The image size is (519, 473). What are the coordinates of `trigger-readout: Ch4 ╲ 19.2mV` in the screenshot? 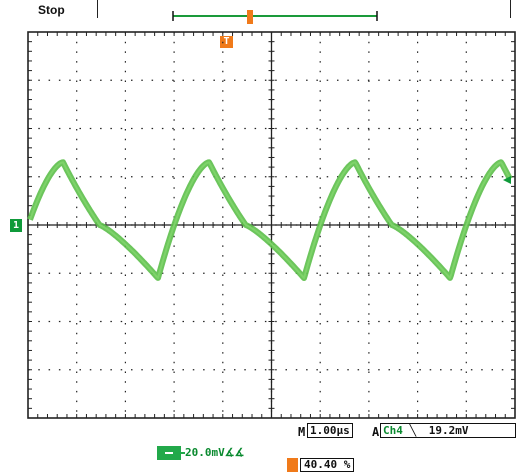 It's located at (448, 430).